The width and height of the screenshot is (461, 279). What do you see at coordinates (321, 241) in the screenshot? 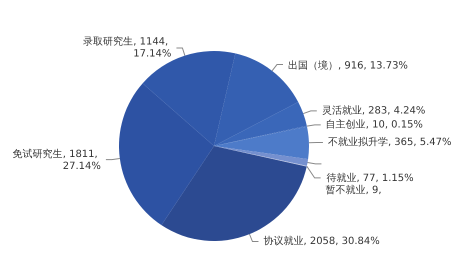
I see `slice-label: 协议就业, 2058, 30.84%` at bounding box center [321, 241].